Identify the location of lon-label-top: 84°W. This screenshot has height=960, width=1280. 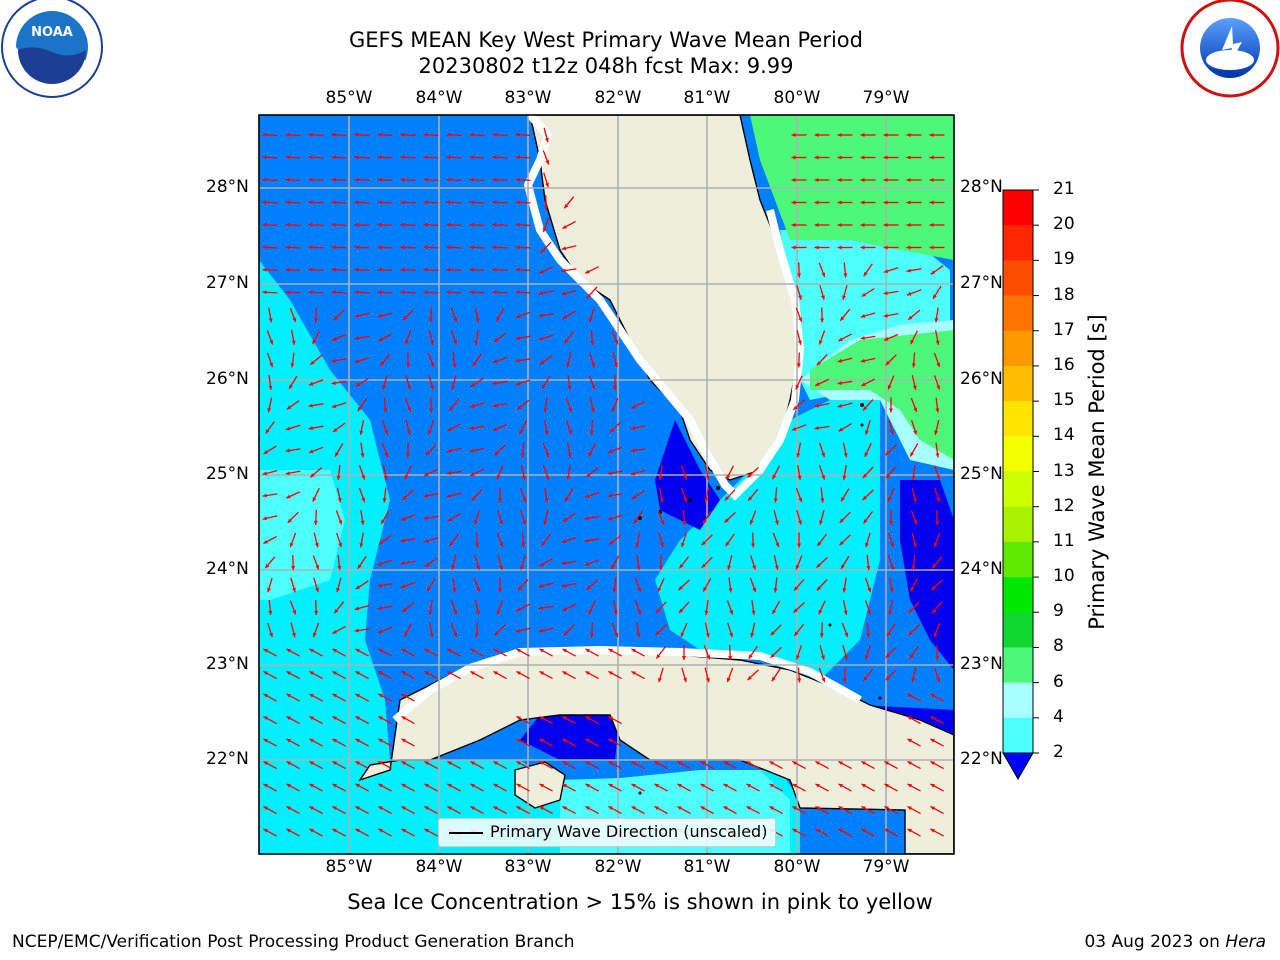
(439, 98).